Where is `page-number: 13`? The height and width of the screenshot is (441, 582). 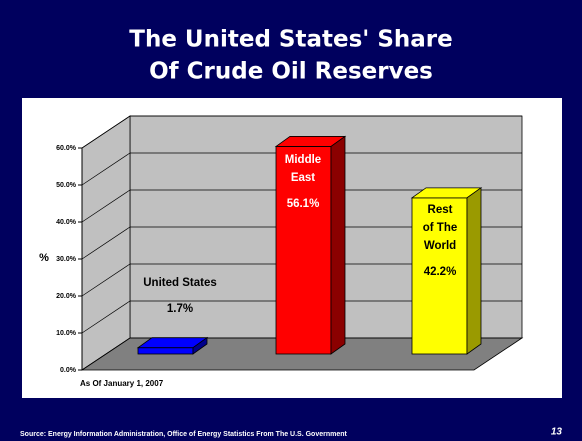
page-number: 13 is located at coordinates (557, 432).